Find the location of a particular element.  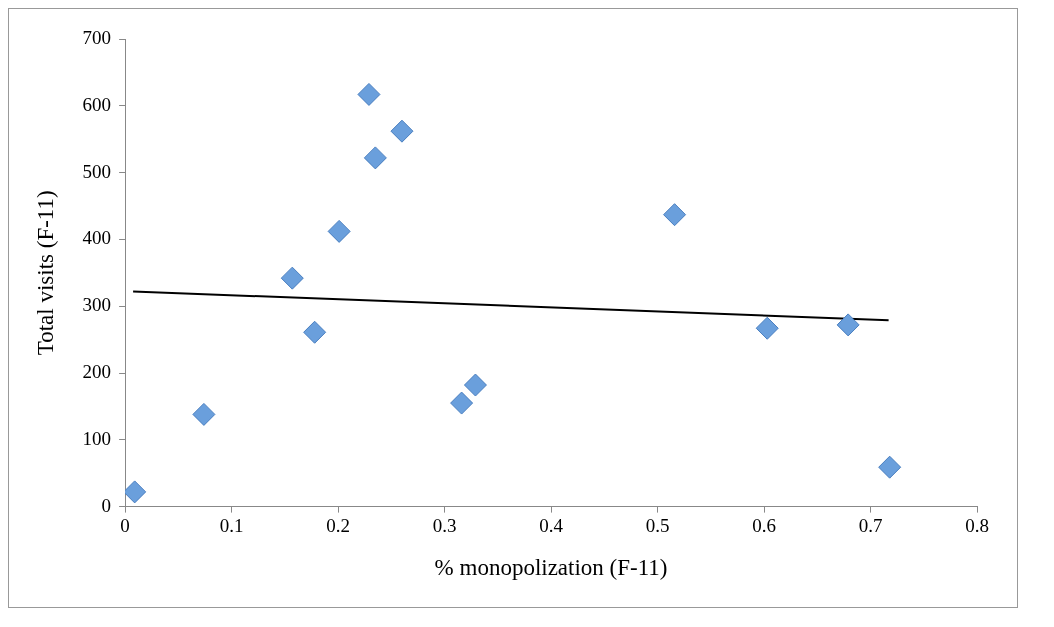

y-axis-title: Total visits (F-11) is located at coordinates (45, 273).